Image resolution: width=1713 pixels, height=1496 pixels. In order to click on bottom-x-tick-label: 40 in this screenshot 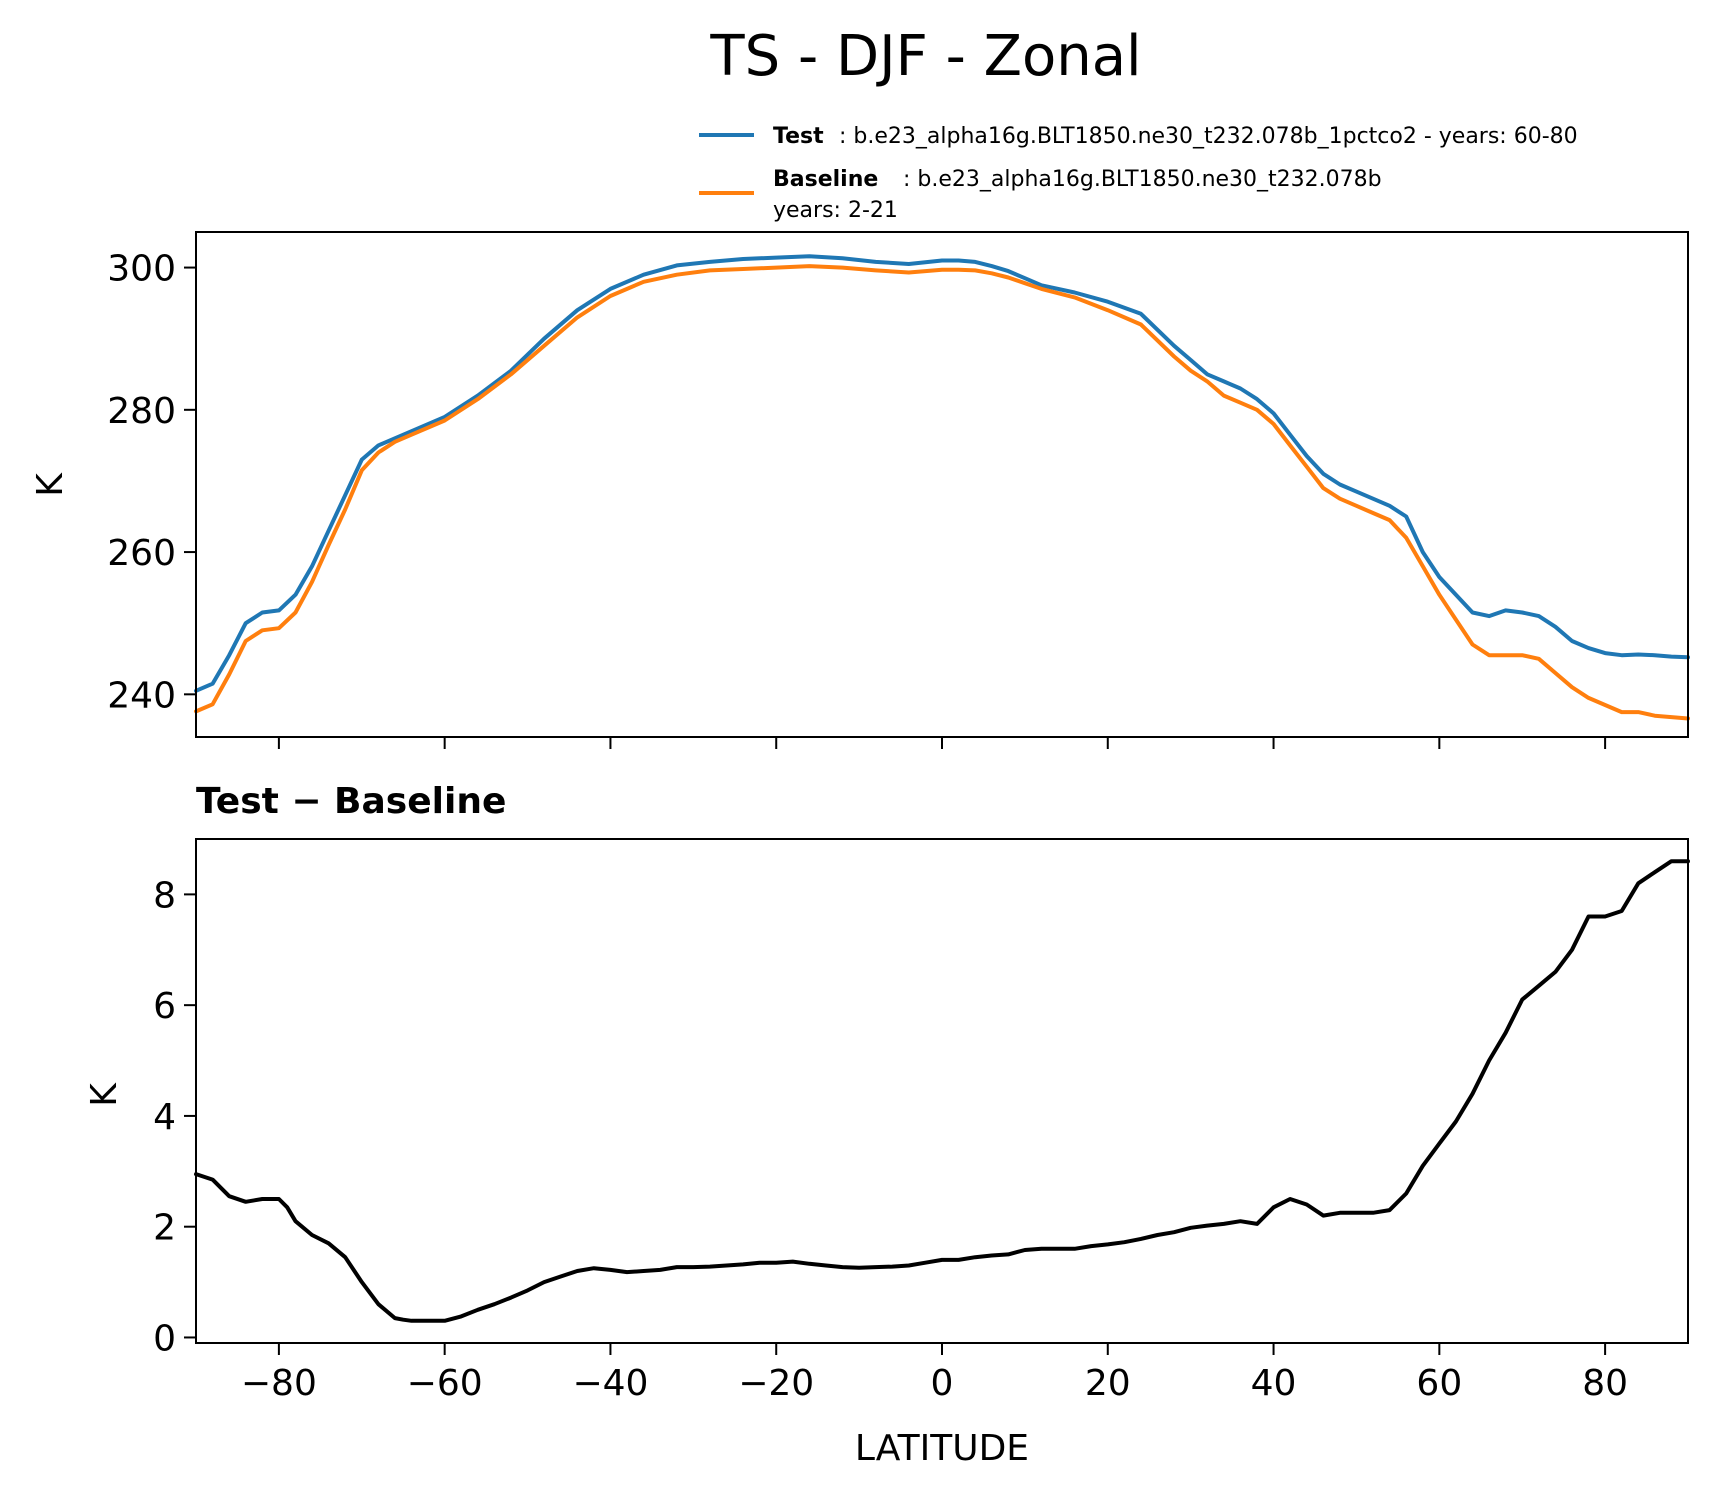, I will do `click(1274, 1383)`.